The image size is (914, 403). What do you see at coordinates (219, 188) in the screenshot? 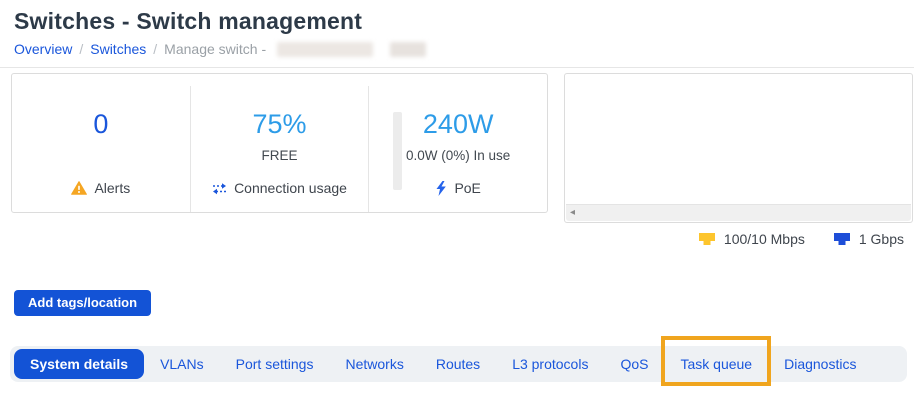
I see `bidirectional-arrows-icon` at bounding box center [219, 188].